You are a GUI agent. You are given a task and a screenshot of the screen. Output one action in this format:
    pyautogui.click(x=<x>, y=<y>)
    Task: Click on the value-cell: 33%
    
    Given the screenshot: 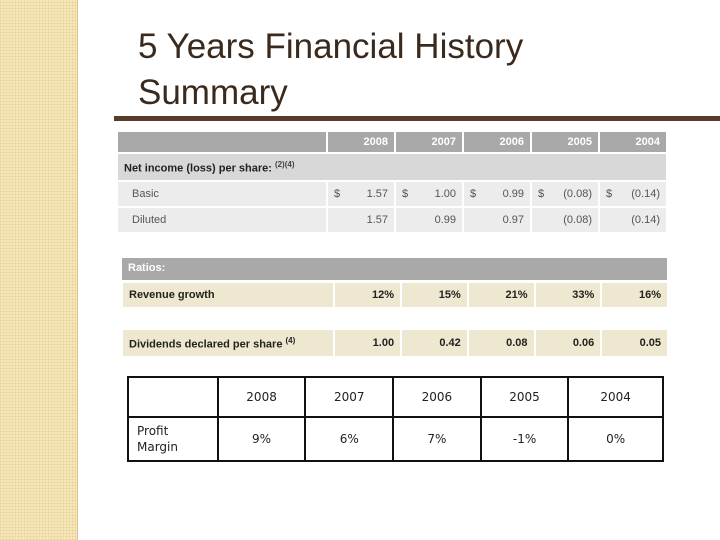 What is the action you would take?
    pyautogui.click(x=568, y=295)
    